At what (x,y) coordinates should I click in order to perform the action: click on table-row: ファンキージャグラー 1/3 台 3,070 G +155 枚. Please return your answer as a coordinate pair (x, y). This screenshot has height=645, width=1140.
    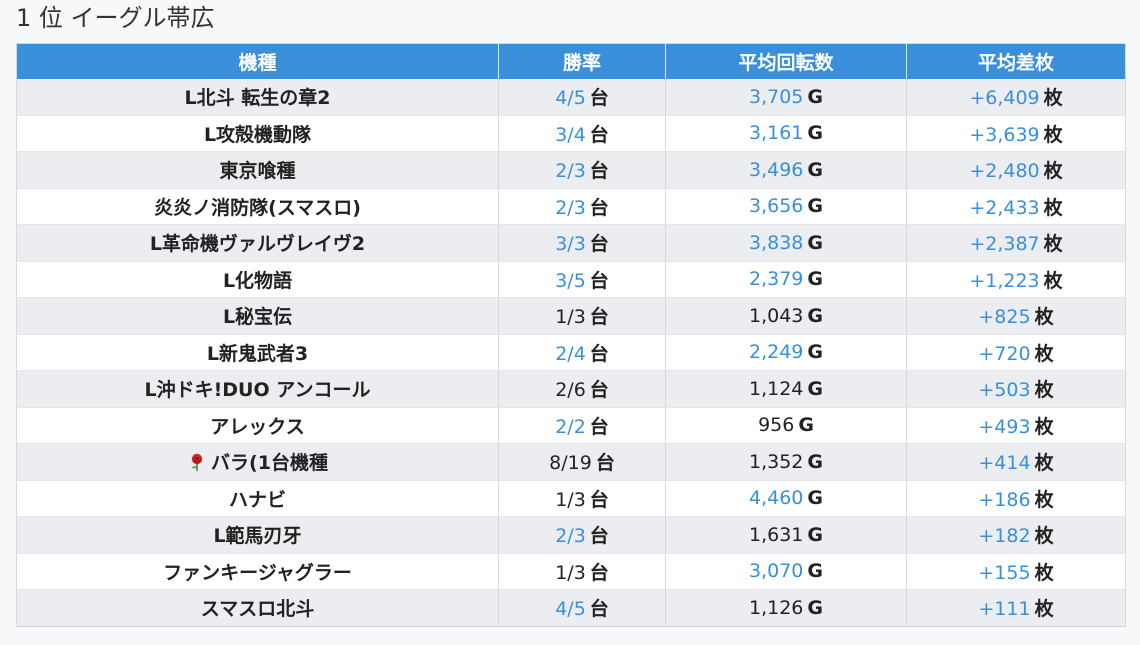
    Looking at the image, I should click on (571, 571).